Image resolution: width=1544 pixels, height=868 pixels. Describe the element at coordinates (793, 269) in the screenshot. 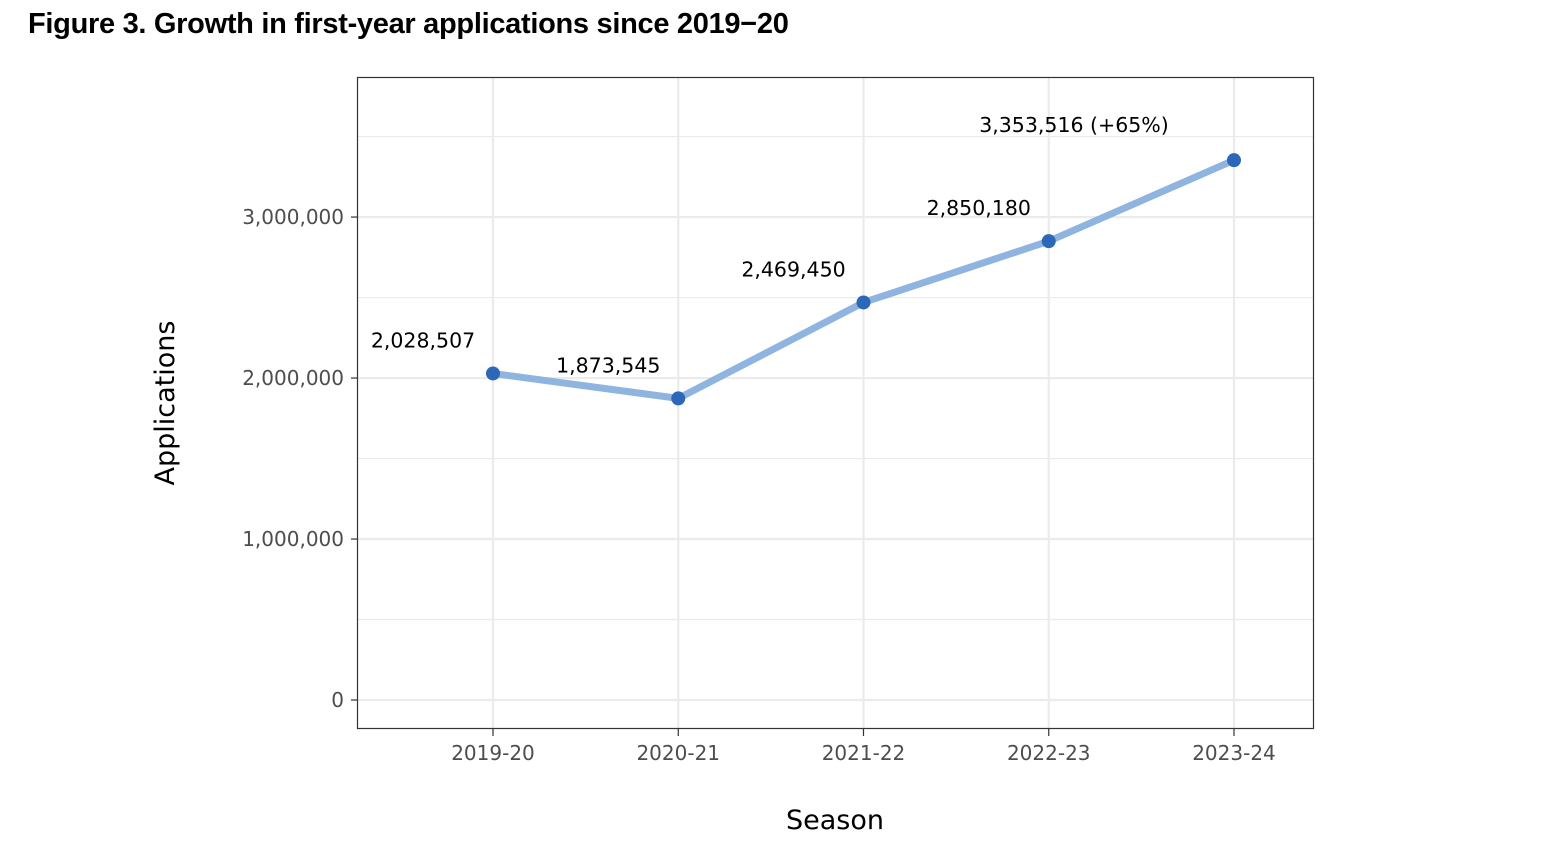

I see `data-label: 2,469,450` at that location.